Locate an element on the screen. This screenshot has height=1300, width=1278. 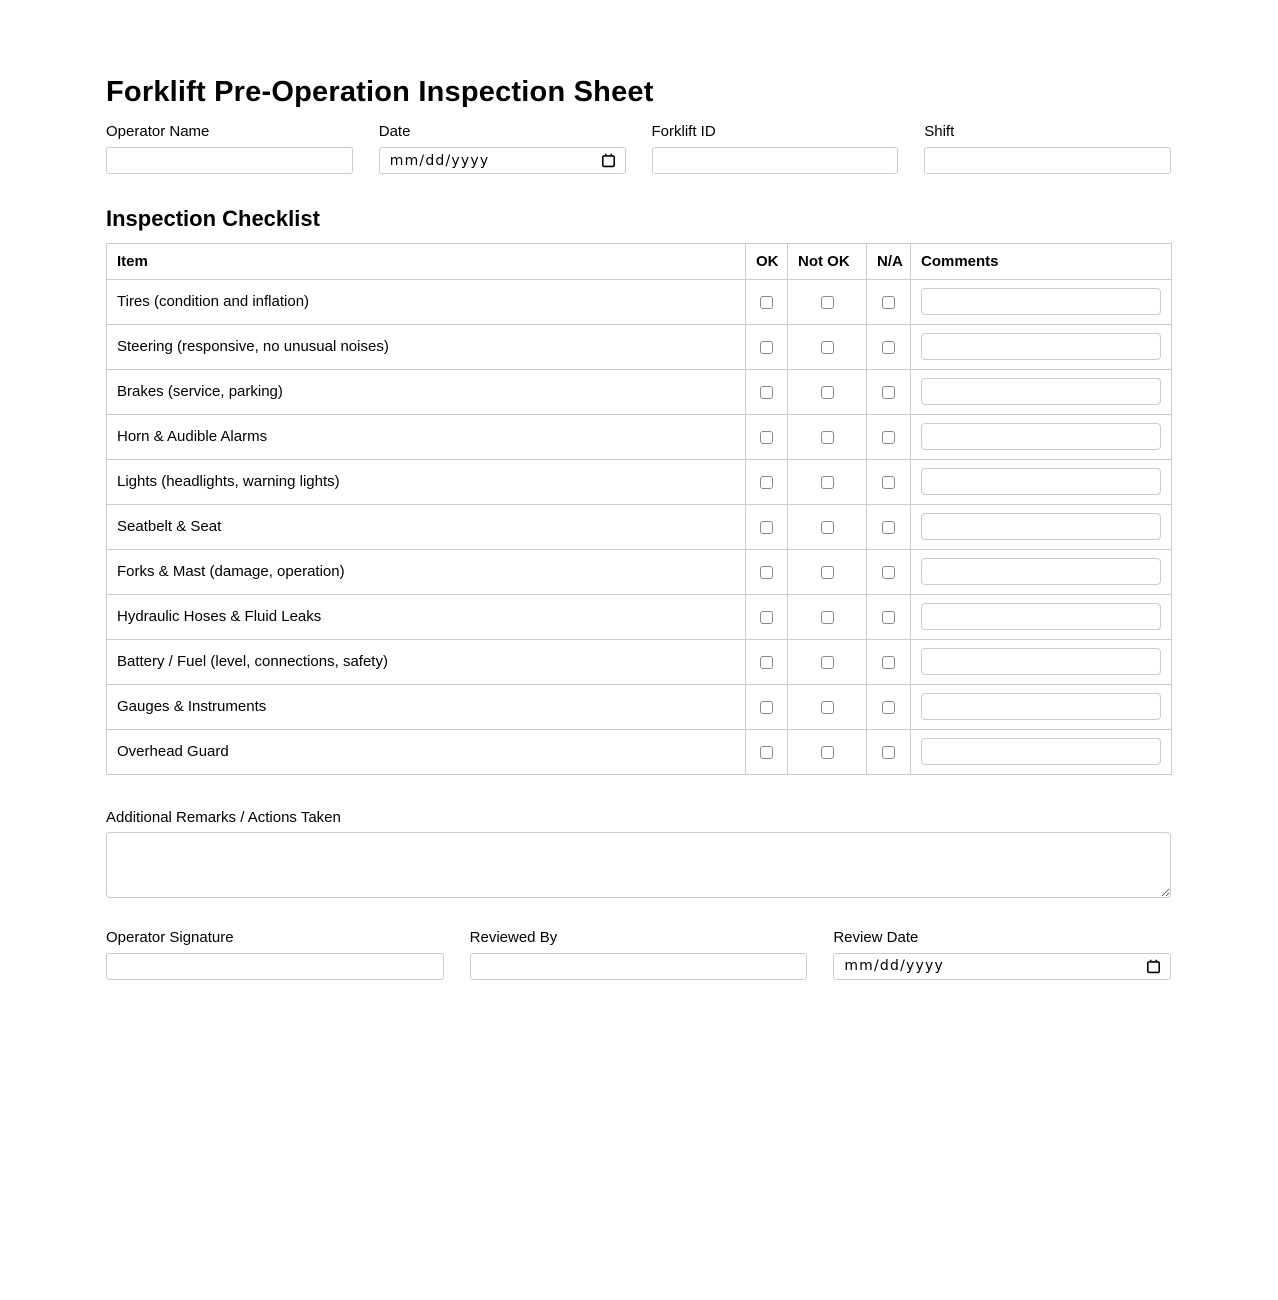
checklist-header: Item OK Not OK N/A Comments is located at coordinates (639, 261).